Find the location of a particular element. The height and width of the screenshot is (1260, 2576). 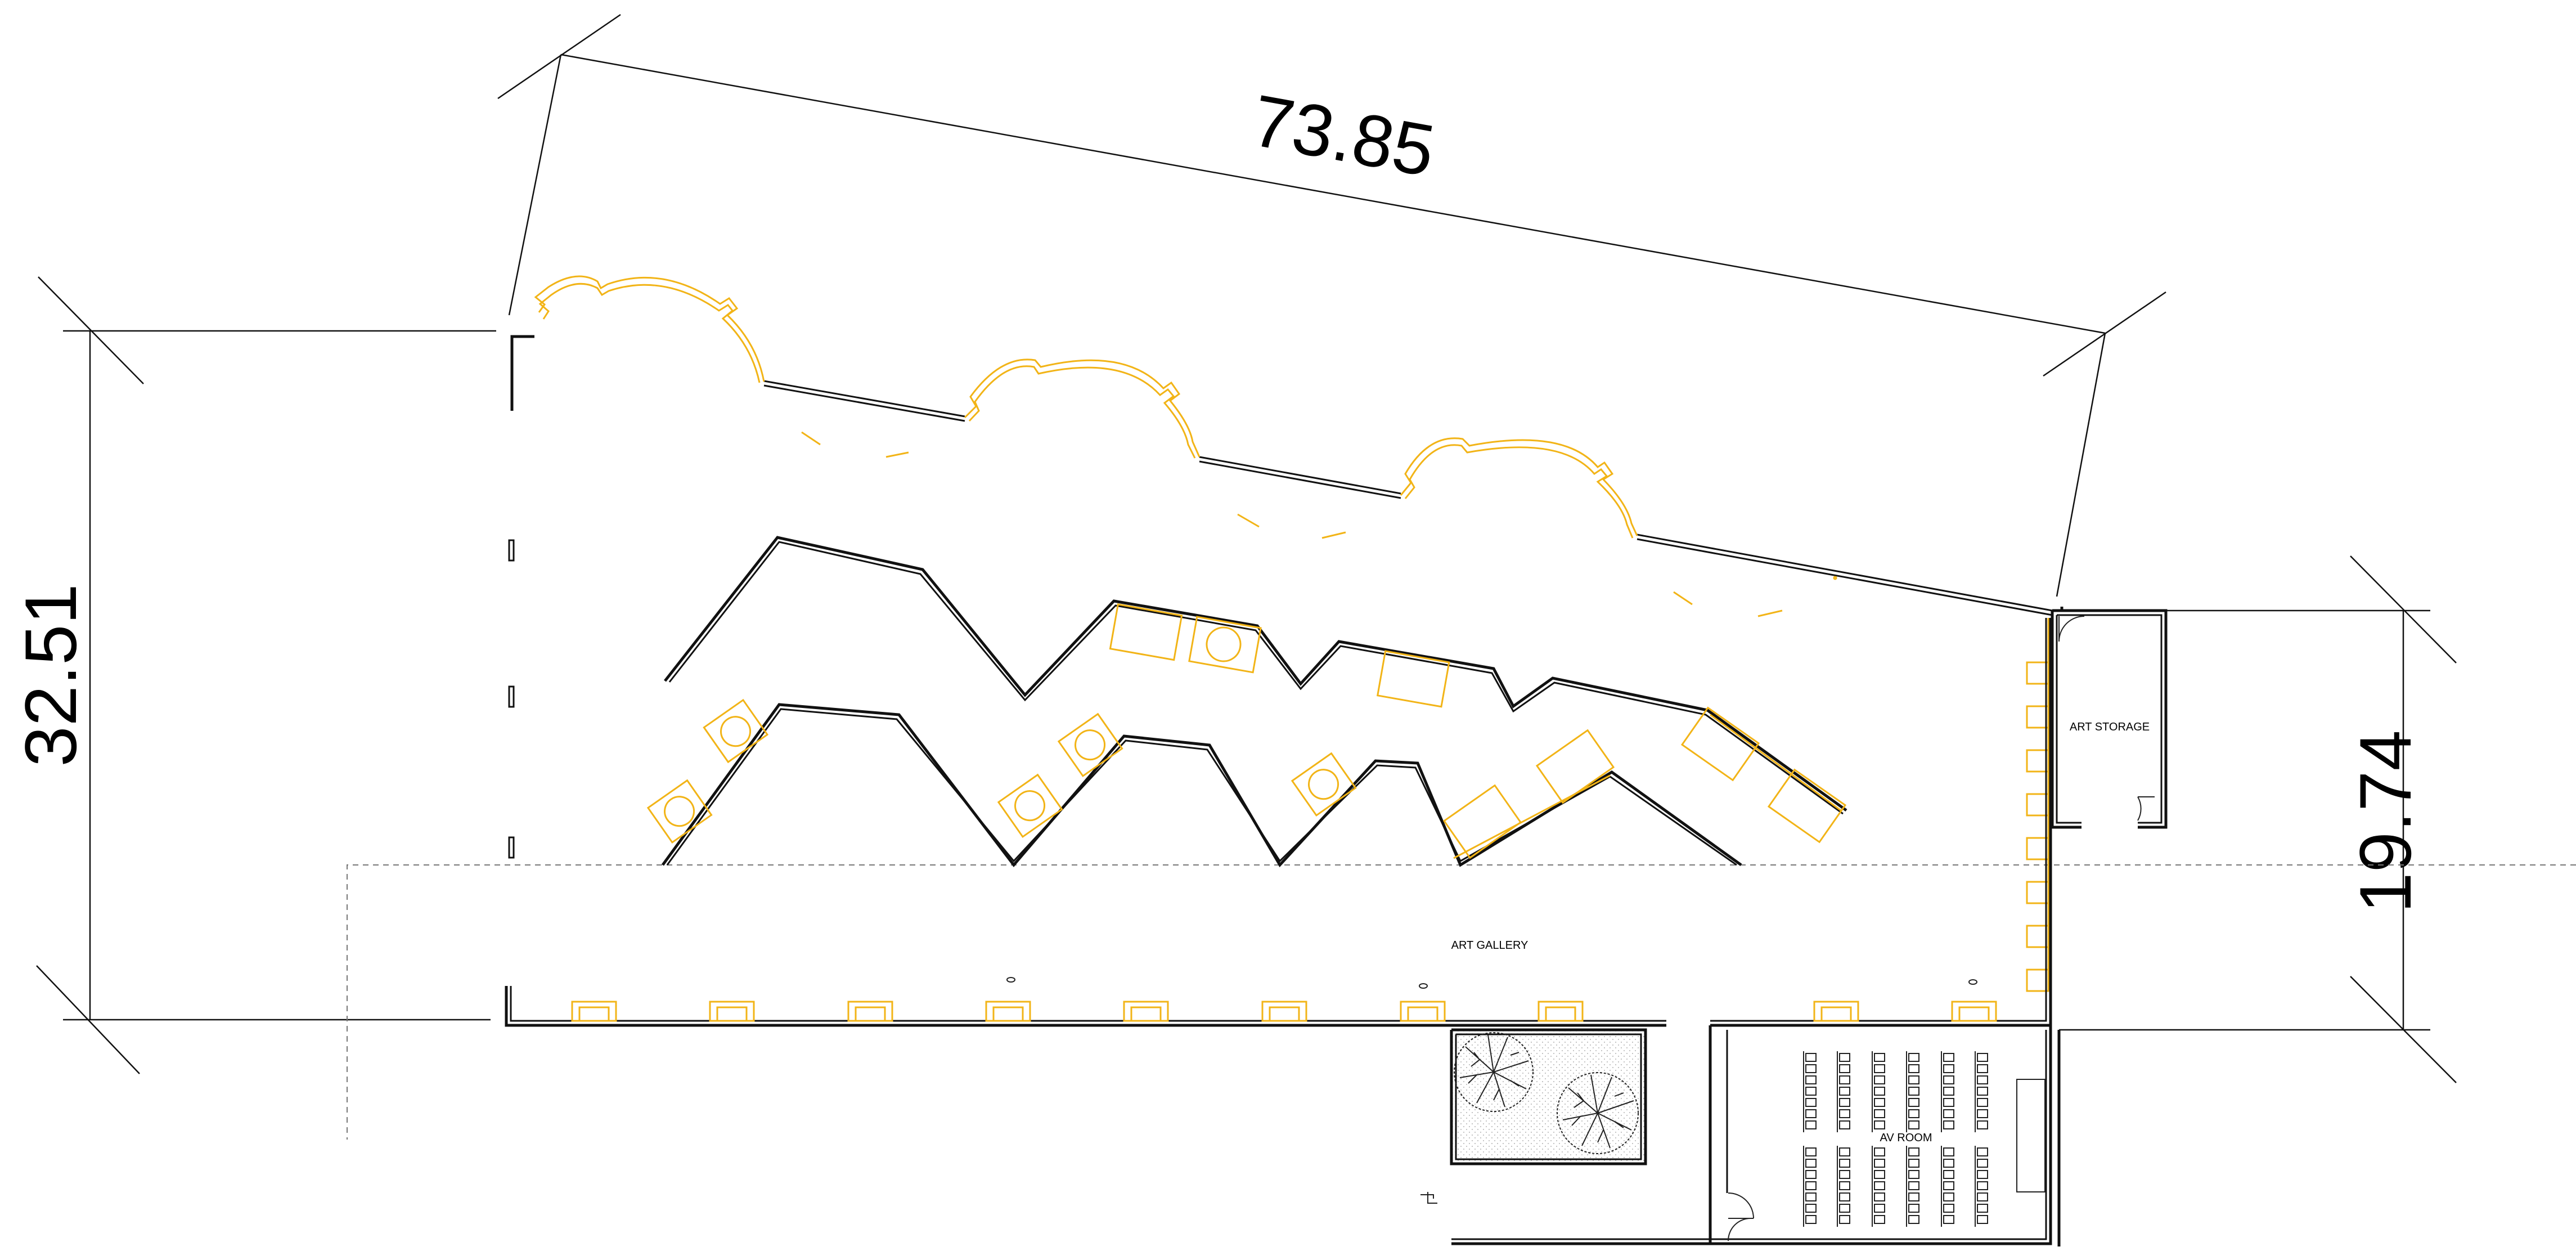

zigzag-partition-north is located at coordinates (1255, 675).